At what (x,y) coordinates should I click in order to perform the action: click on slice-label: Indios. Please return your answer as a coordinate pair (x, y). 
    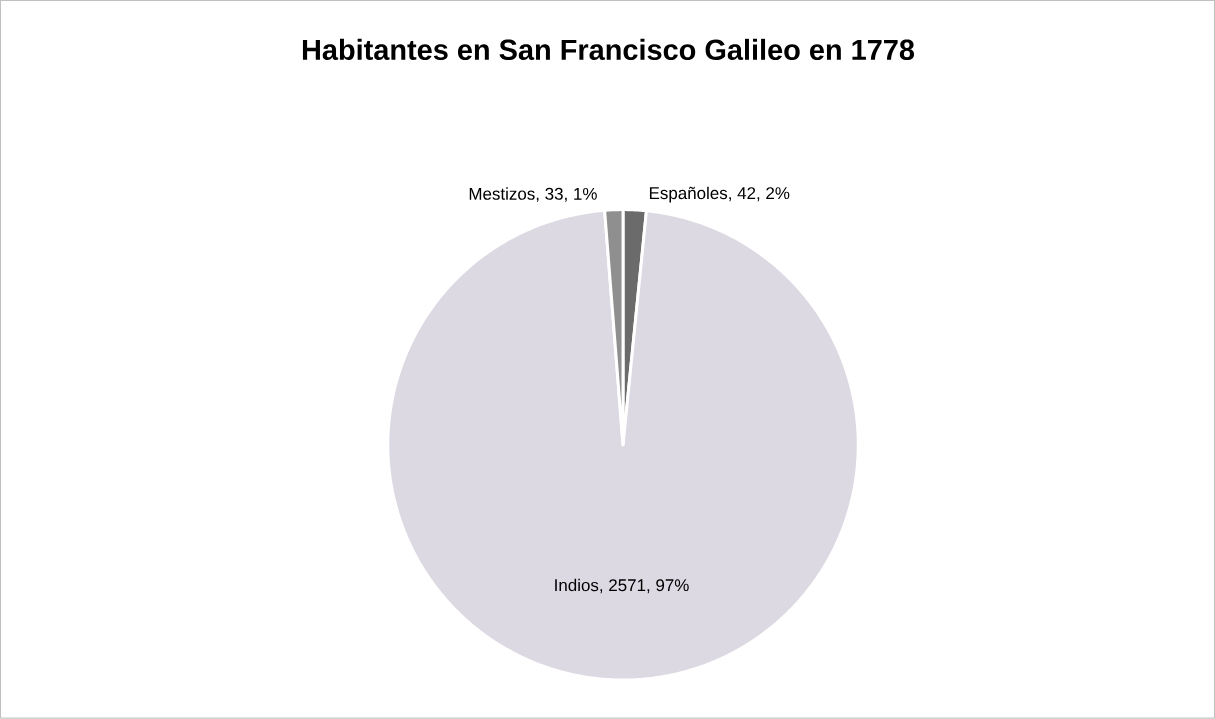
    Looking at the image, I should click on (577, 585).